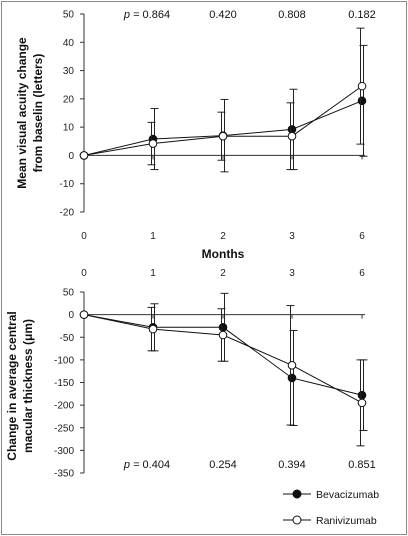  Describe the element at coordinates (223, 236) in the screenshot. I see `top-x-tick-label: 2` at that location.